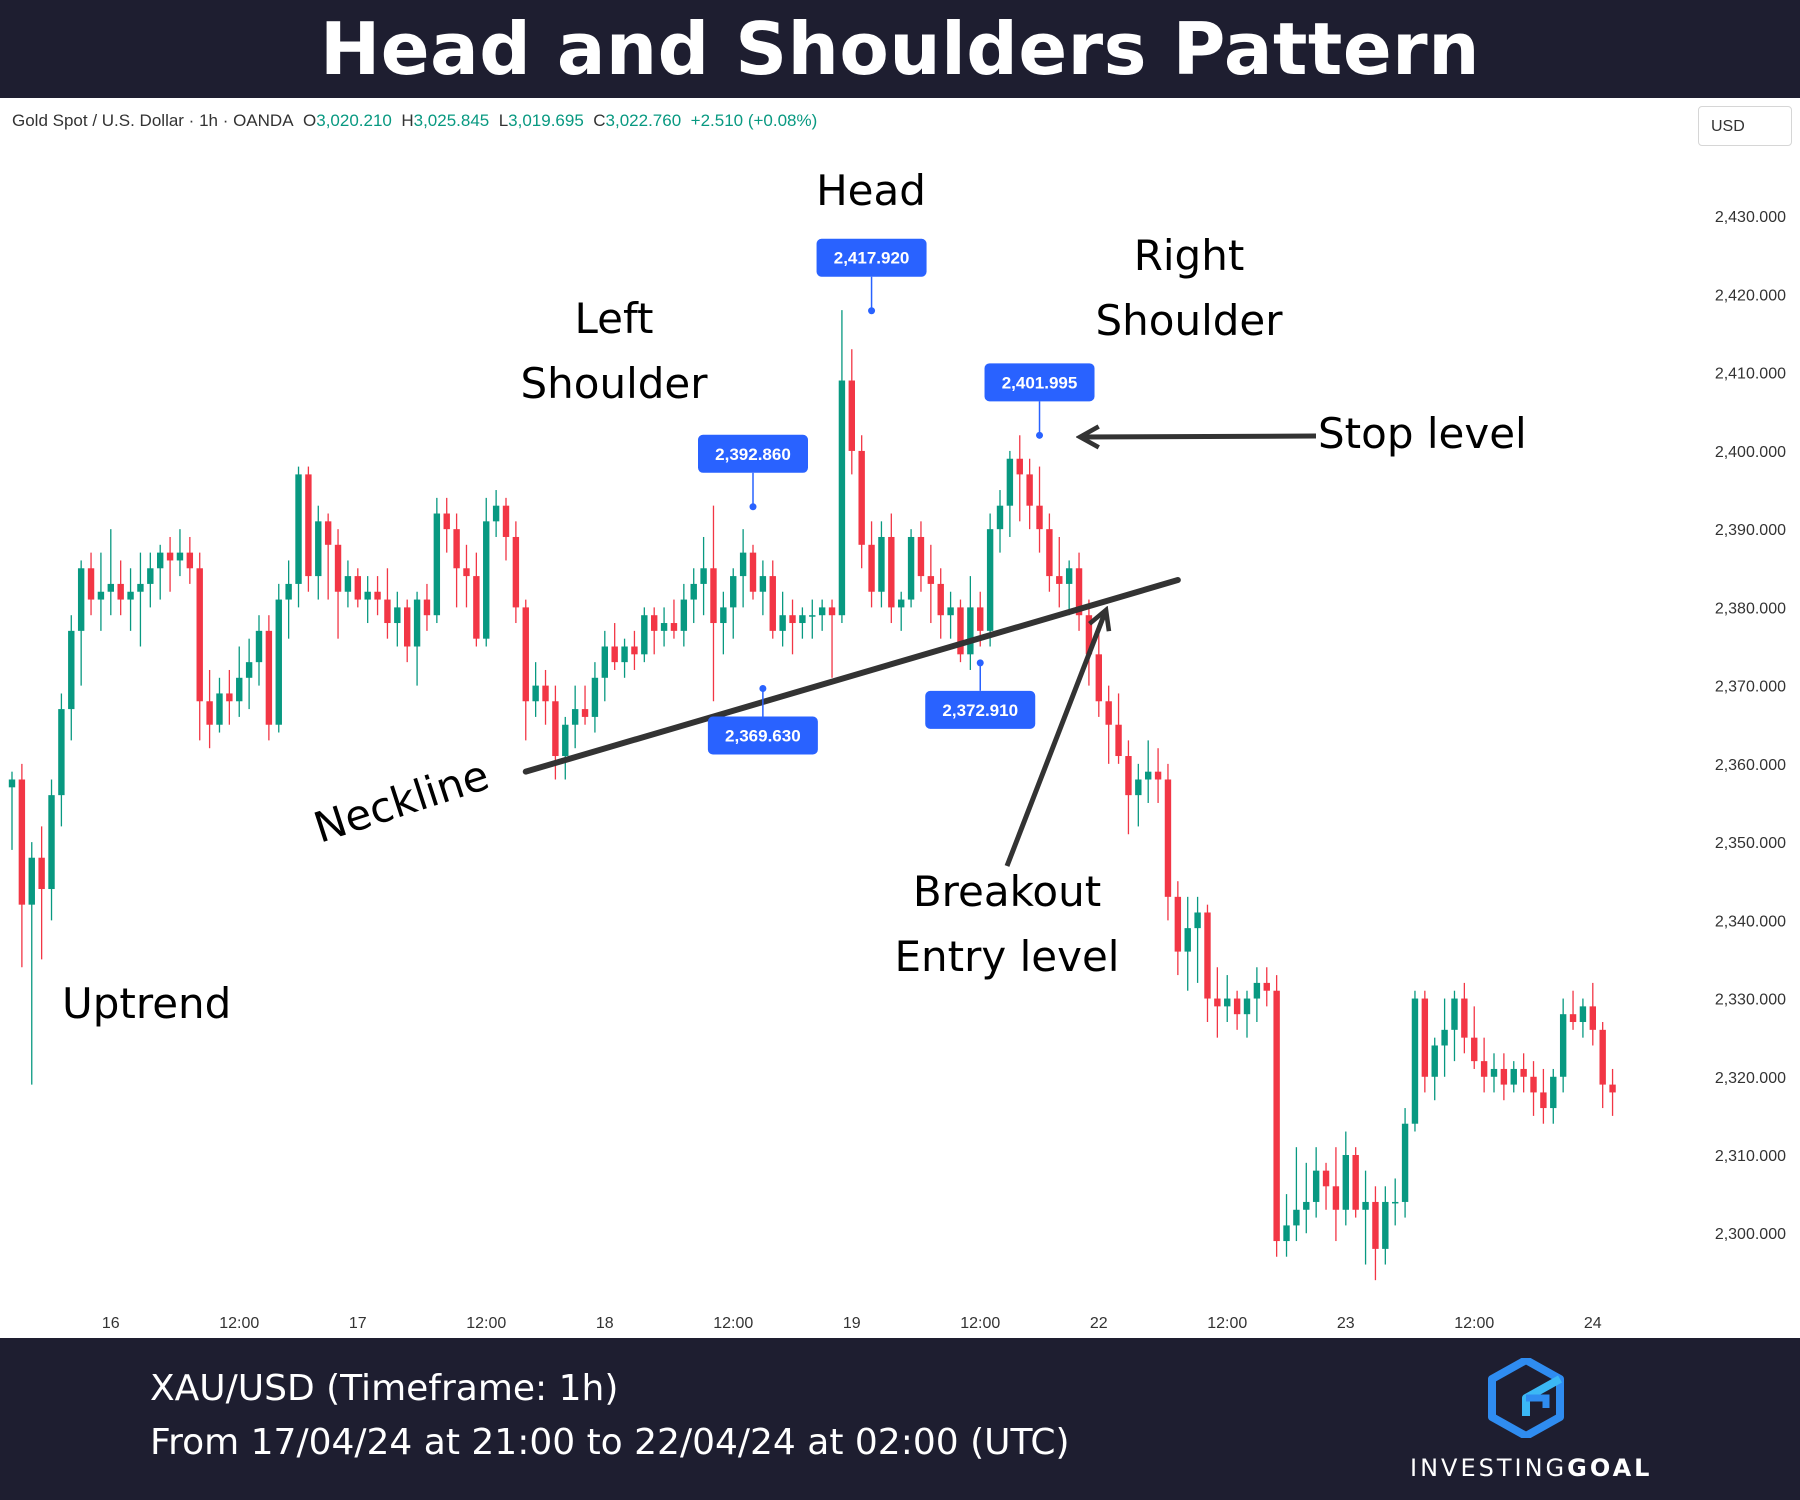 The height and width of the screenshot is (1500, 1800). What do you see at coordinates (605, 1323) in the screenshot?
I see `x-tick-label: 18` at bounding box center [605, 1323].